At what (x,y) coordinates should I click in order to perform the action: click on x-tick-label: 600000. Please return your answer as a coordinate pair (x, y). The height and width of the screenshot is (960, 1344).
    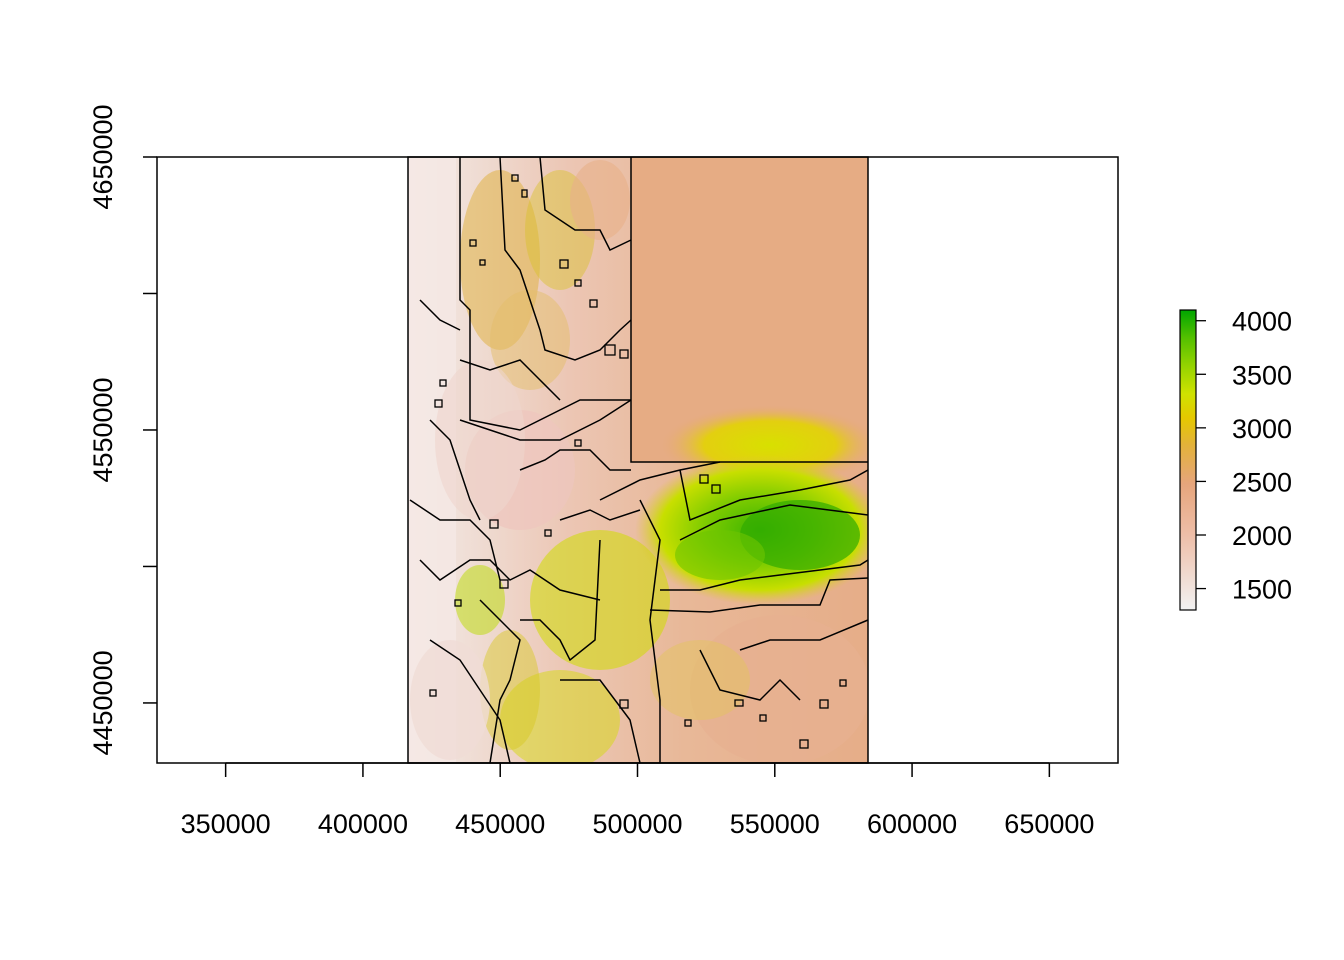
    Looking at the image, I should click on (912, 824).